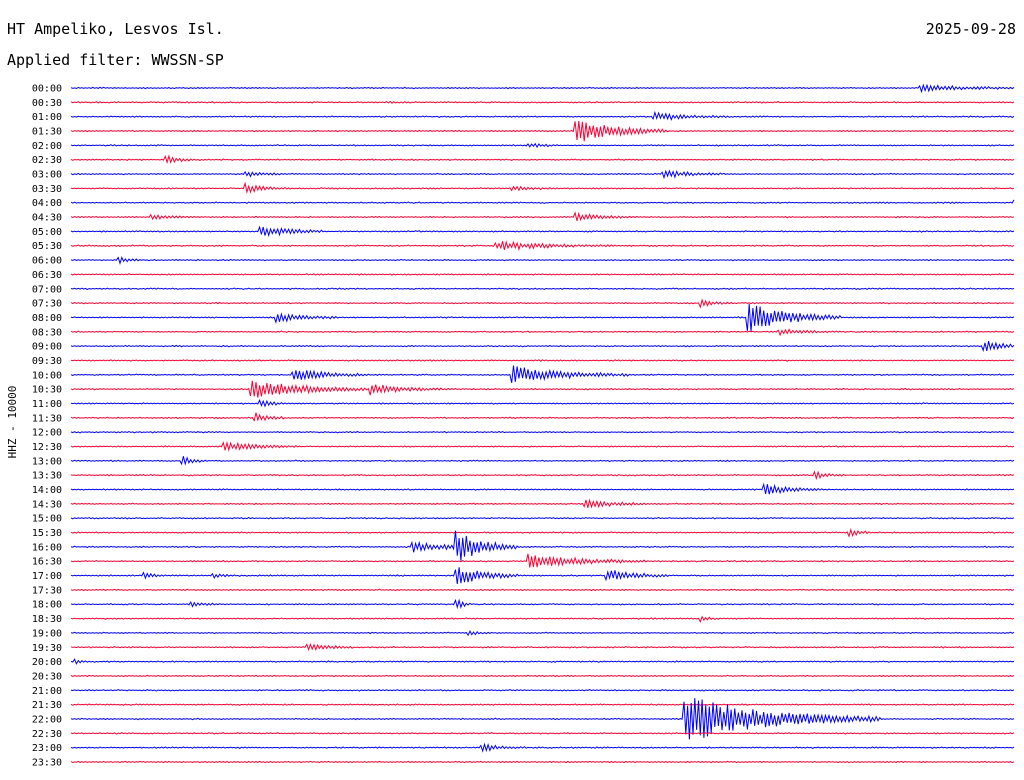 The image size is (1024, 780). Describe the element at coordinates (47, 347) in the screenshot. I see `row-time-label: 09:00` at that location.